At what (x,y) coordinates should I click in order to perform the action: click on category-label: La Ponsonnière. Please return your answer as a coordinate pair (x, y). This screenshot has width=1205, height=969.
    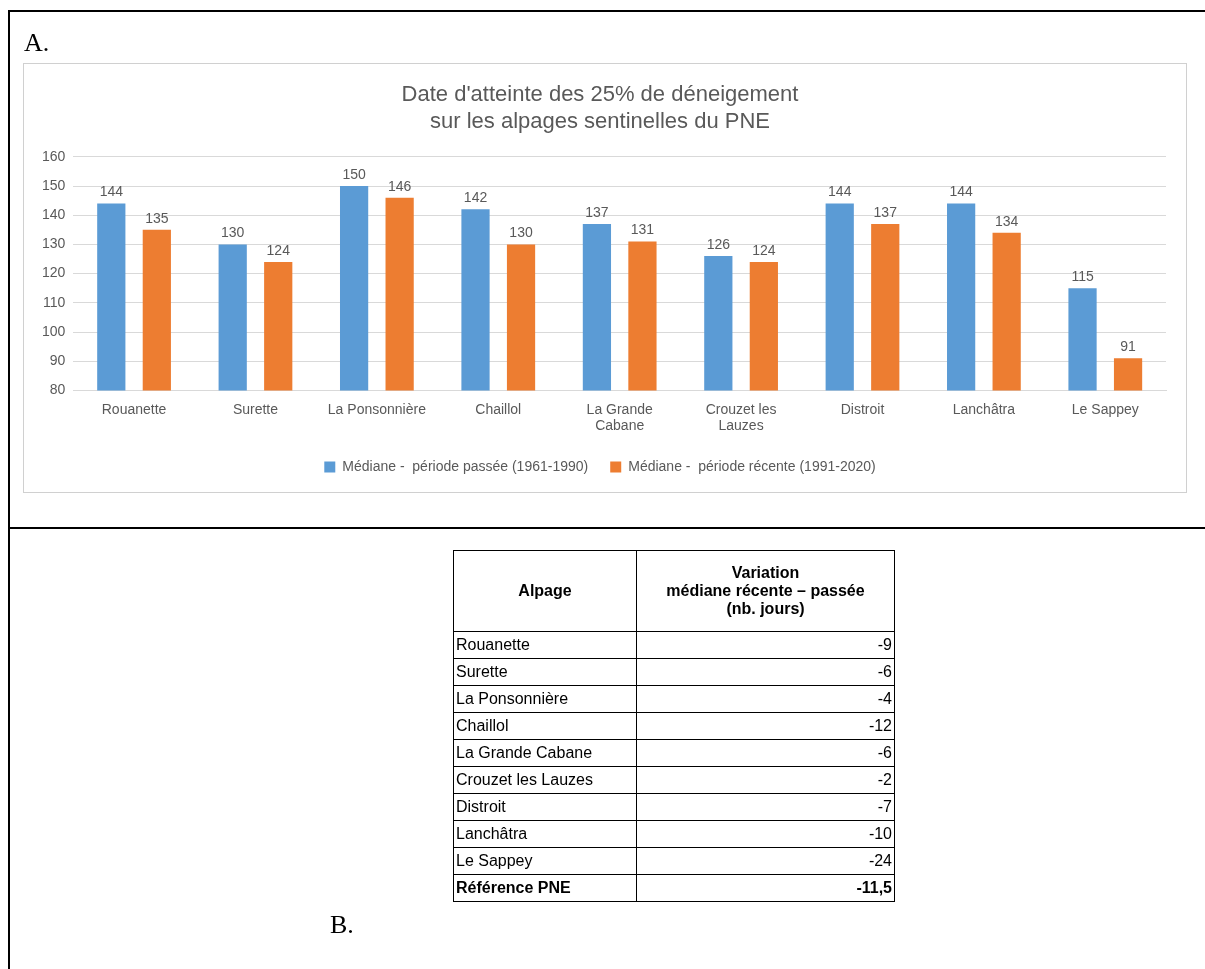
    Looking at the image, I should click on (545, 699).